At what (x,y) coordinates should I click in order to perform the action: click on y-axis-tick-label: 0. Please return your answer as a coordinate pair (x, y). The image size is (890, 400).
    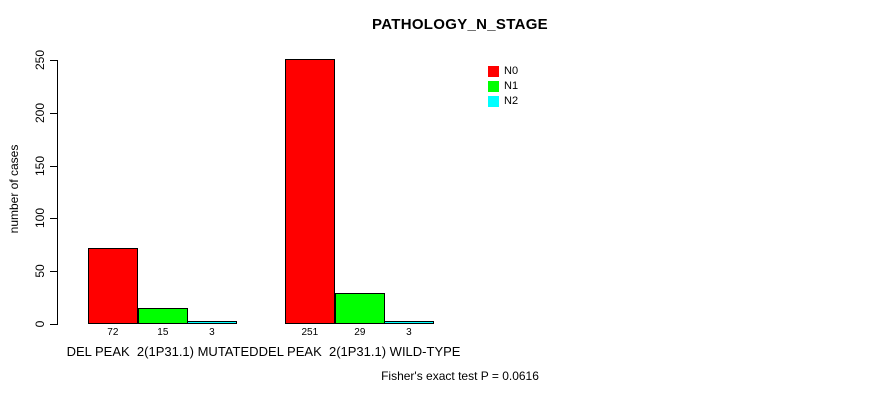
    Looking at the image, I should click on (40, 324).